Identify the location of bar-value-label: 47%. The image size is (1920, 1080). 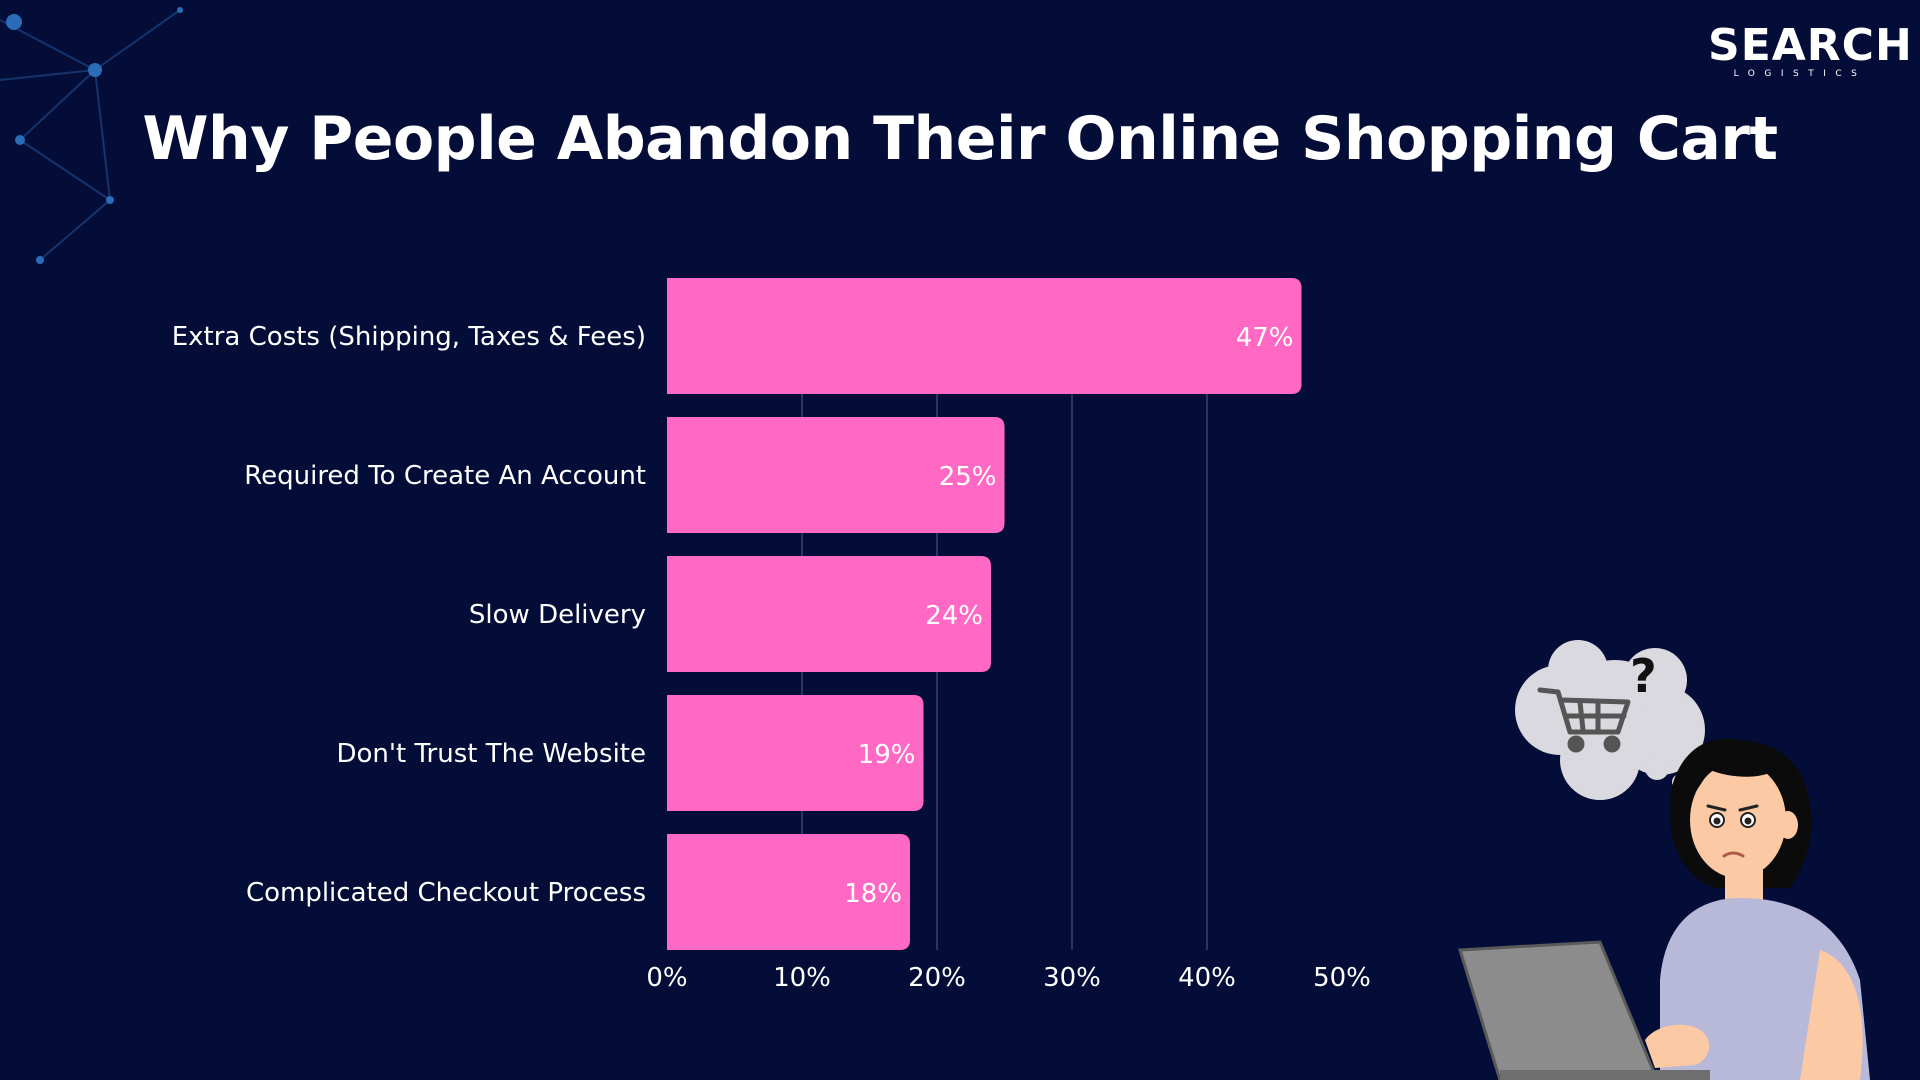
(1265, 338).